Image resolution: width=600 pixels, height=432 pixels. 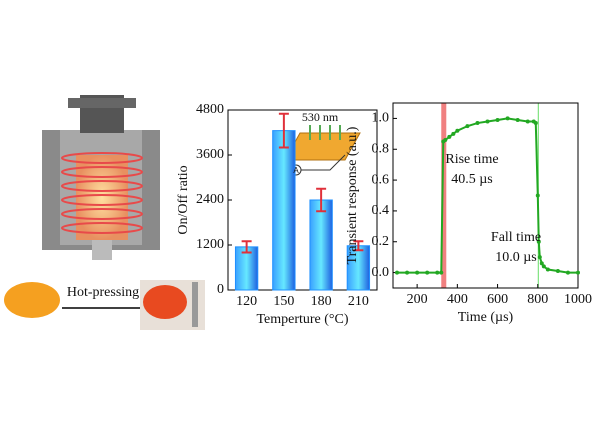 What do you see at coordinates (381, 118) in the screenshot?
I see `y-tick-label: 1.0` at bounding box center [381, 118].